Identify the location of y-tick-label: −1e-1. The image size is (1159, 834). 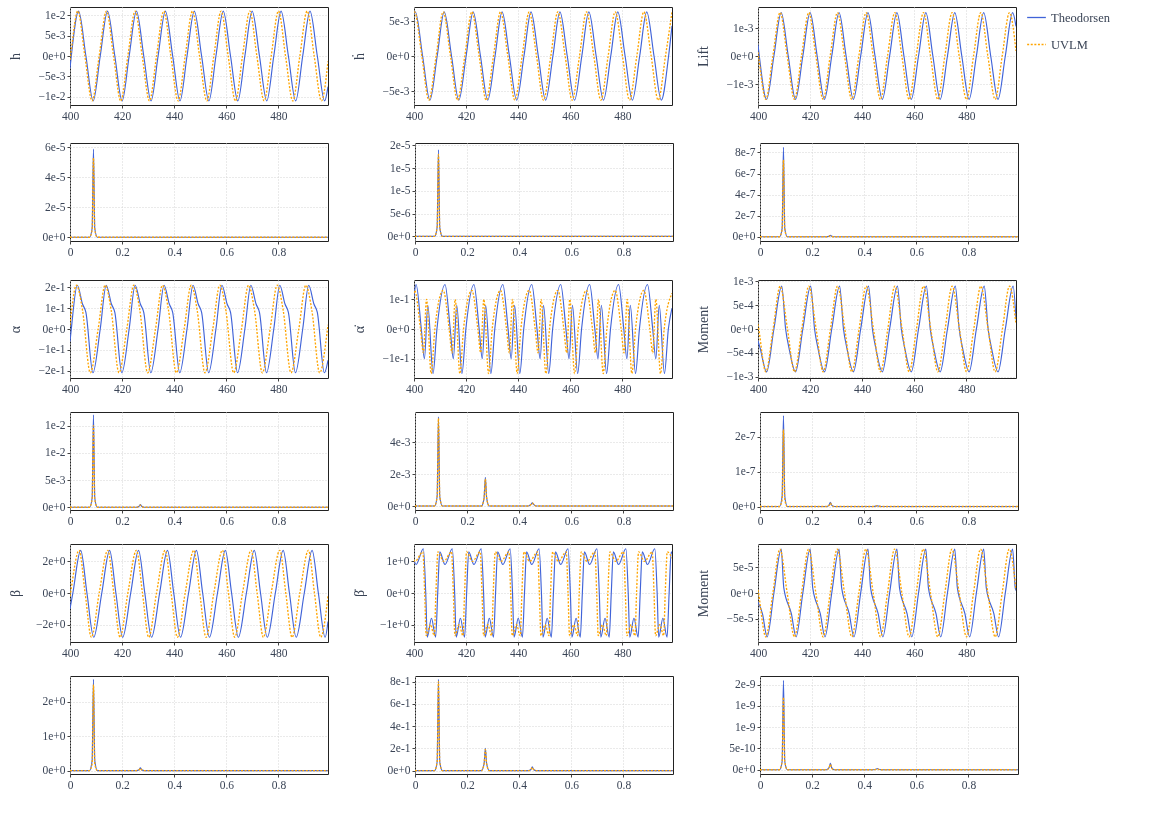
(52, 349).